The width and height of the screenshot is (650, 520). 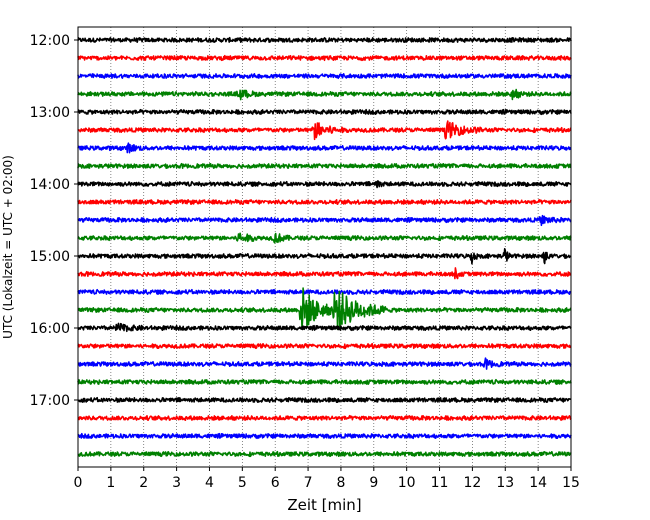 What do you see at coordinates (275, 483) in the screenshot?
I see `x-tick-label: 6` at bounding box center [275, 483].